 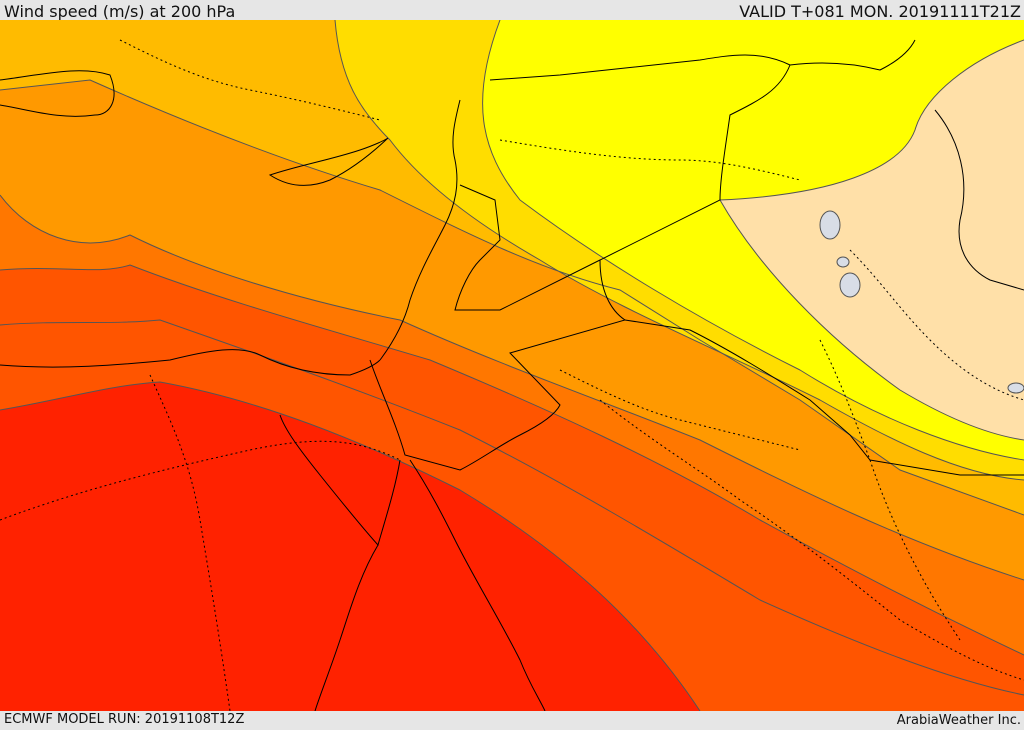 What do you see at coordinates (512, 10) in the screenshot?
I see `header-bar` at bounding box center [512, 10].